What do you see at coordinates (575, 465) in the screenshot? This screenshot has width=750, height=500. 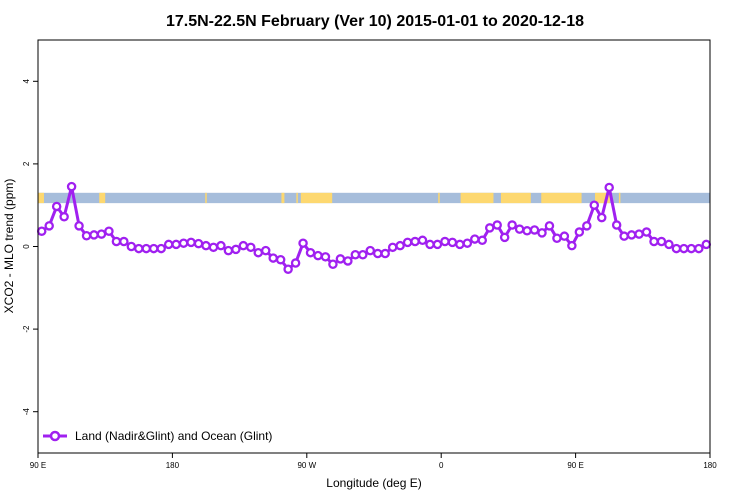 I see `x-tick-label: 90 E` at bounding box center [575, 465].